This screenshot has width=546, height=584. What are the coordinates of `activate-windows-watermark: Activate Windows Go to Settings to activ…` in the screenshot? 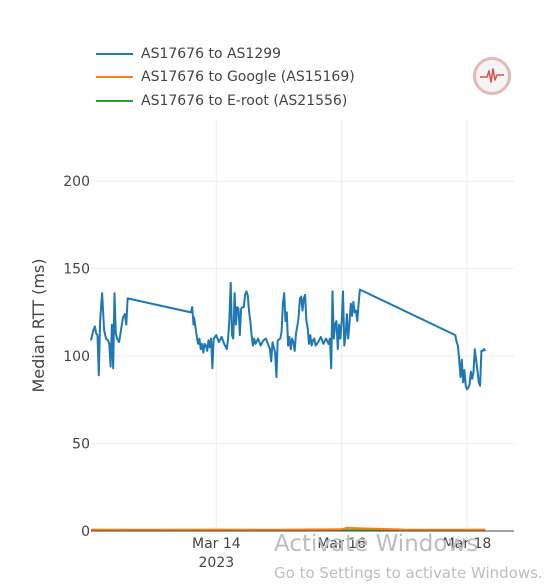 It's located at (408, 557).